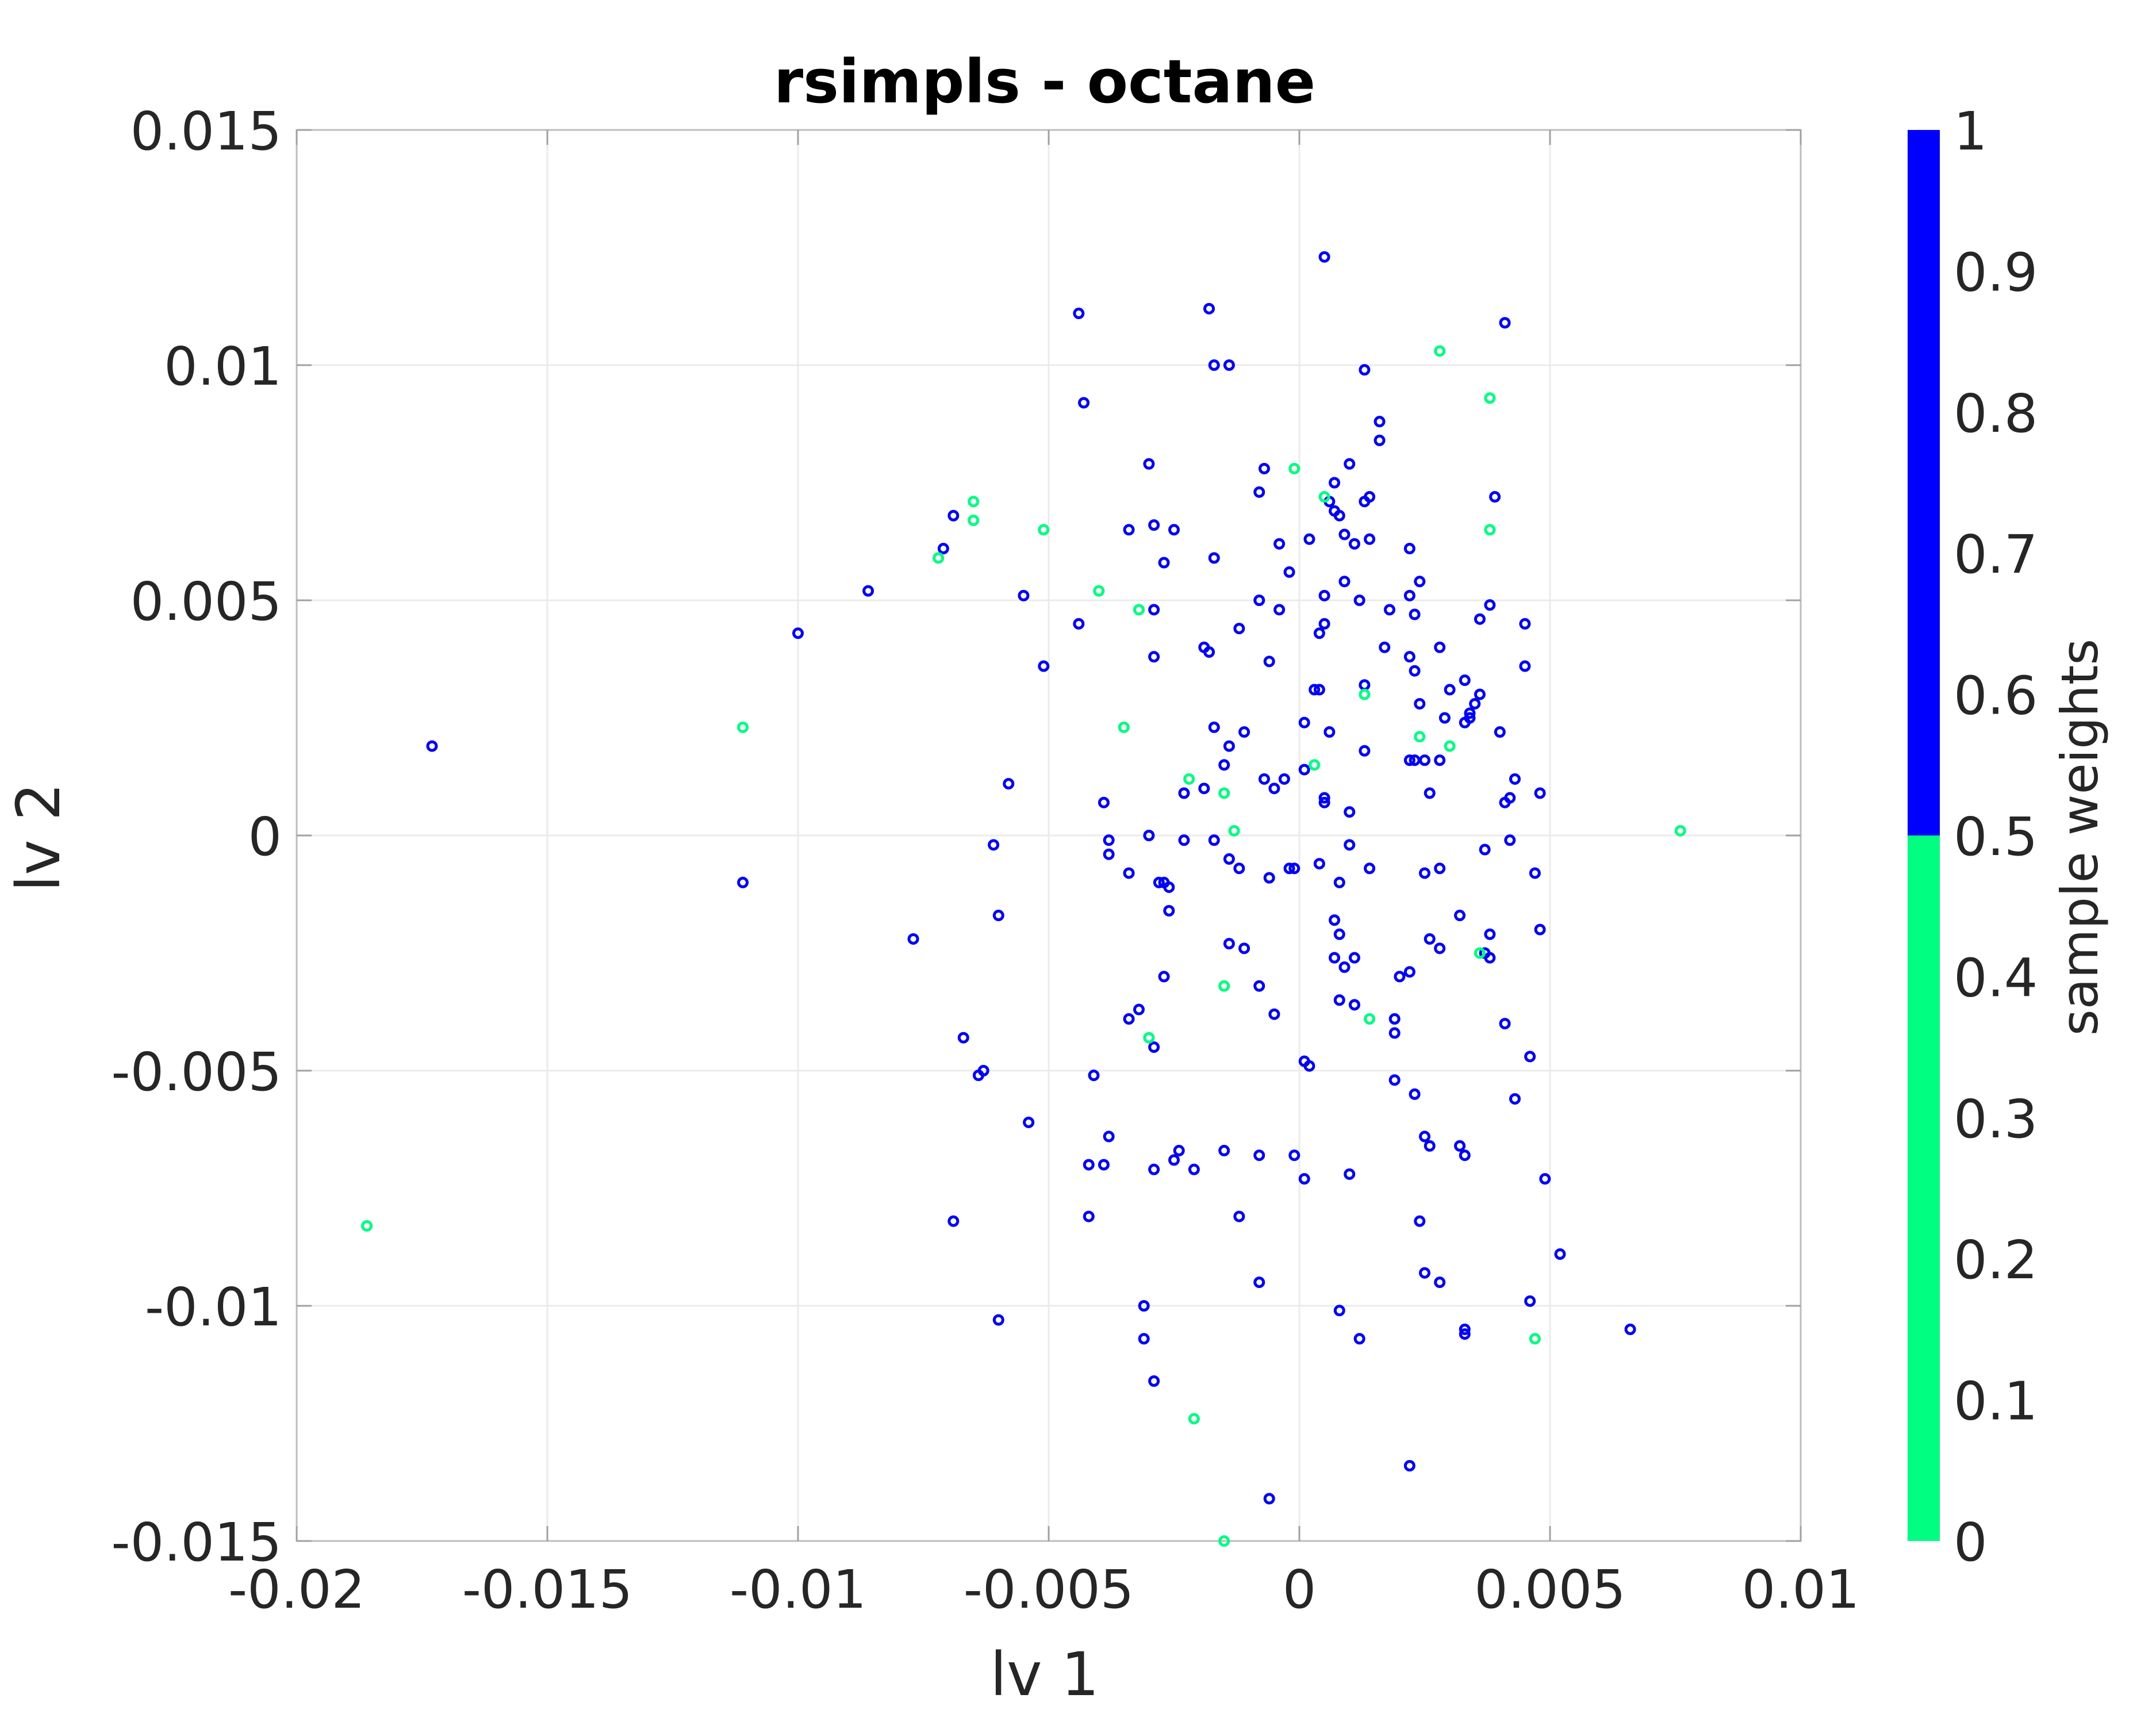 The image size is (2156, 1725). What do you see at coordinates (1549, 1589) in the screenshot?
I see `x-tick-label: 0.005` at bounding box center [1549, 1589].